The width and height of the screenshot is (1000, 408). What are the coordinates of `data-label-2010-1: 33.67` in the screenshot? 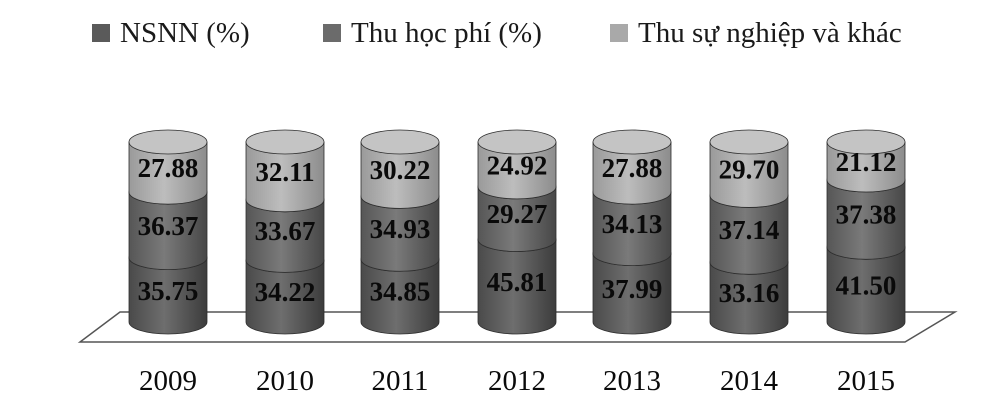 It's located at (285, 231).